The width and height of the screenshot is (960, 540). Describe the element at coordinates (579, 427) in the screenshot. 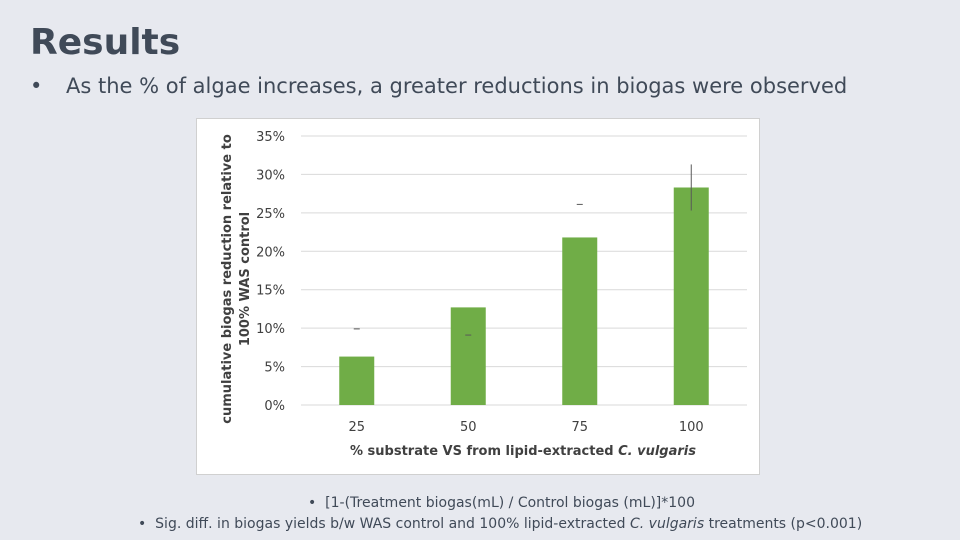

I see `x-tick-label: 75` at that location.